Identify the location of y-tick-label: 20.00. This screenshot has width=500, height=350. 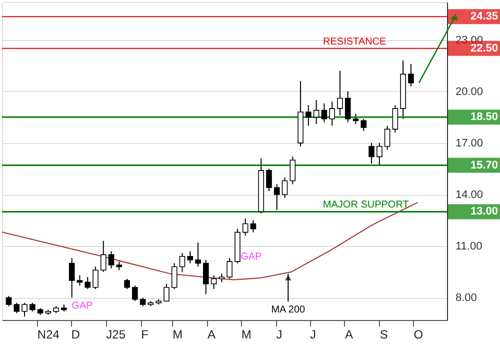
(470, 92).